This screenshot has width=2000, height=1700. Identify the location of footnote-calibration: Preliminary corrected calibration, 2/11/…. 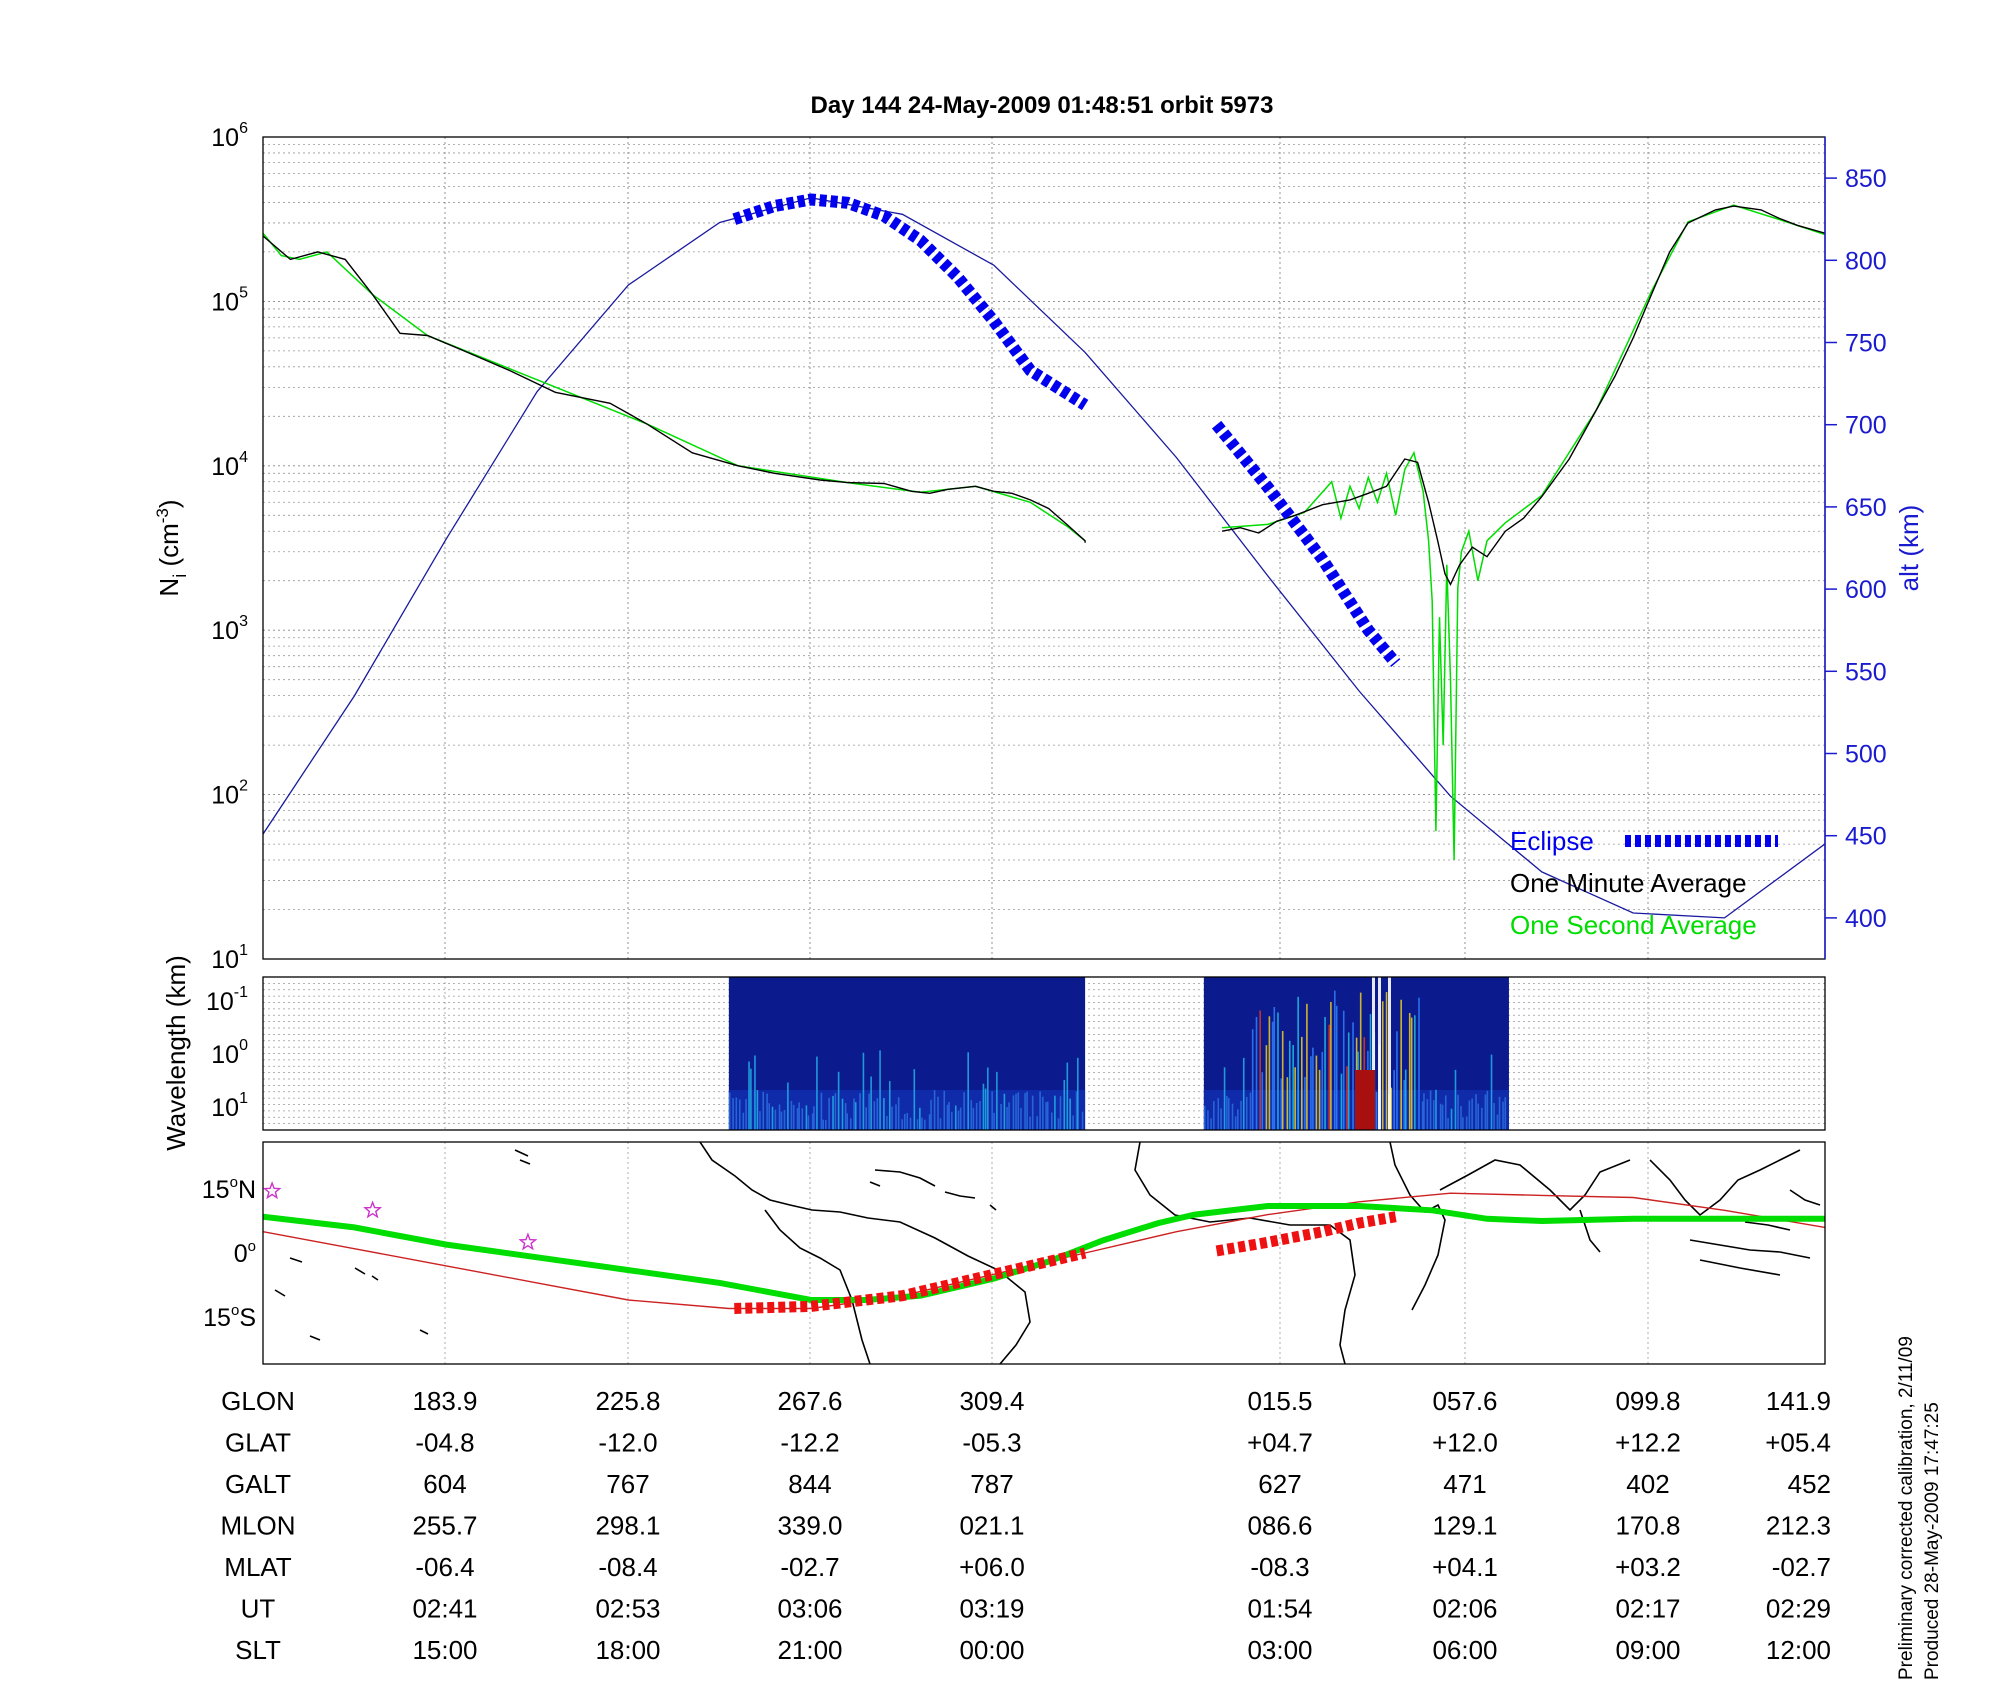
(1906, 1508).